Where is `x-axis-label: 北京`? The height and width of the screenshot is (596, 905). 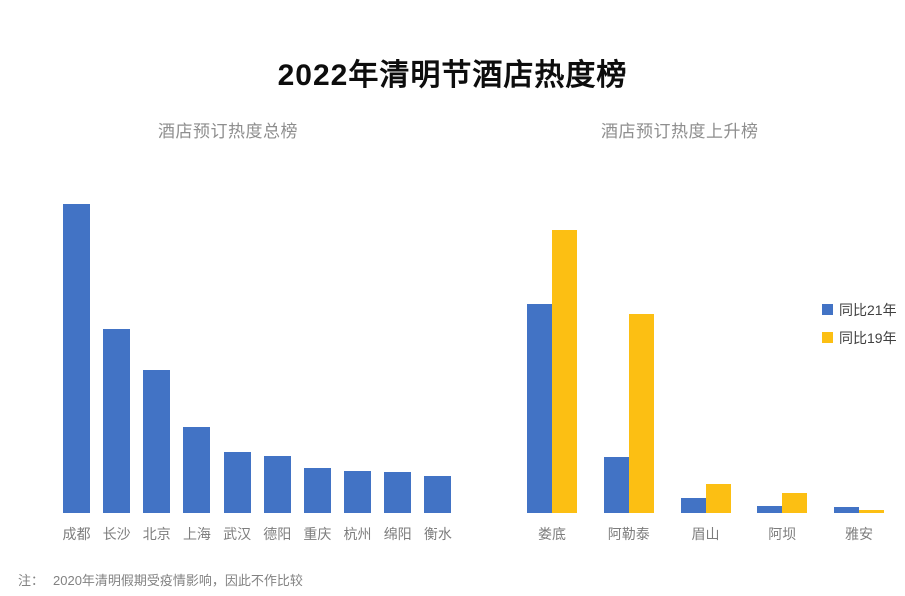 x-axis-label: 北京 is located at coordinates (156, 534).